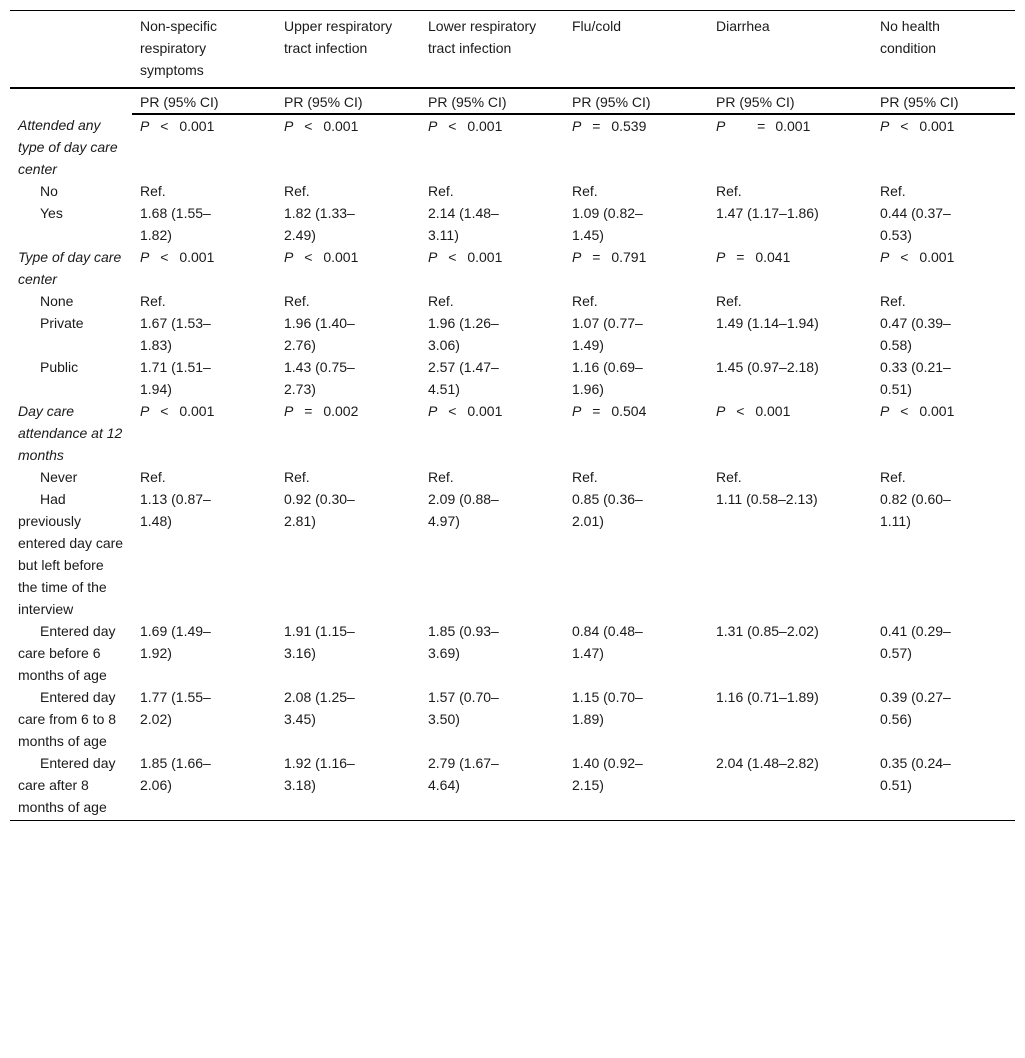 The image size is (1025, 1058). Describe the element at coordinates (915, 378) in the screenshot. I see `pr-ci-value: 0.33 (0.21–0.51)` at that location.